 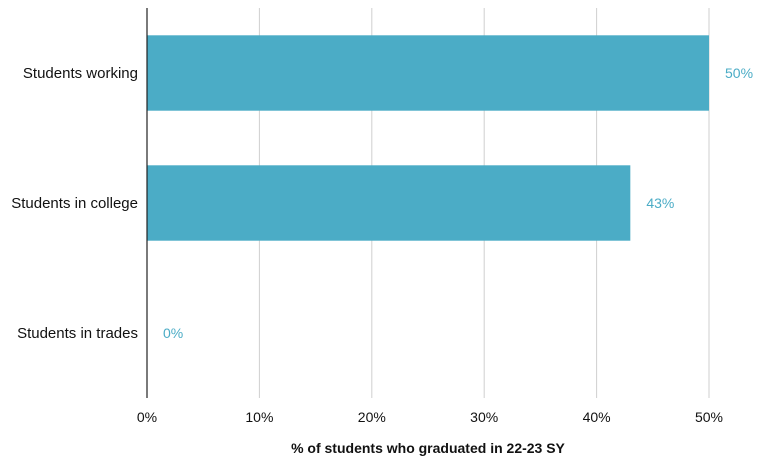 What do you see at coordinates (709, 417) in the screenshot?
I see `x-tick-label-5: 50%` at bounding box center [709, 417].